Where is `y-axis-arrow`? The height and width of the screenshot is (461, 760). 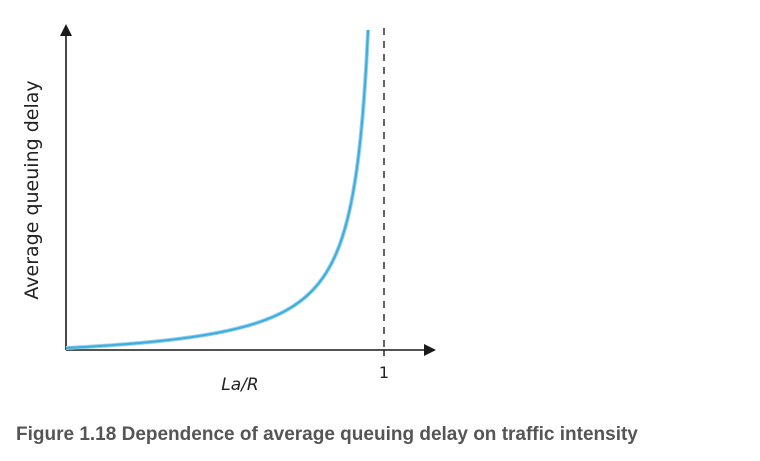 y-axis-arrow is located at coordinates (66, 30).